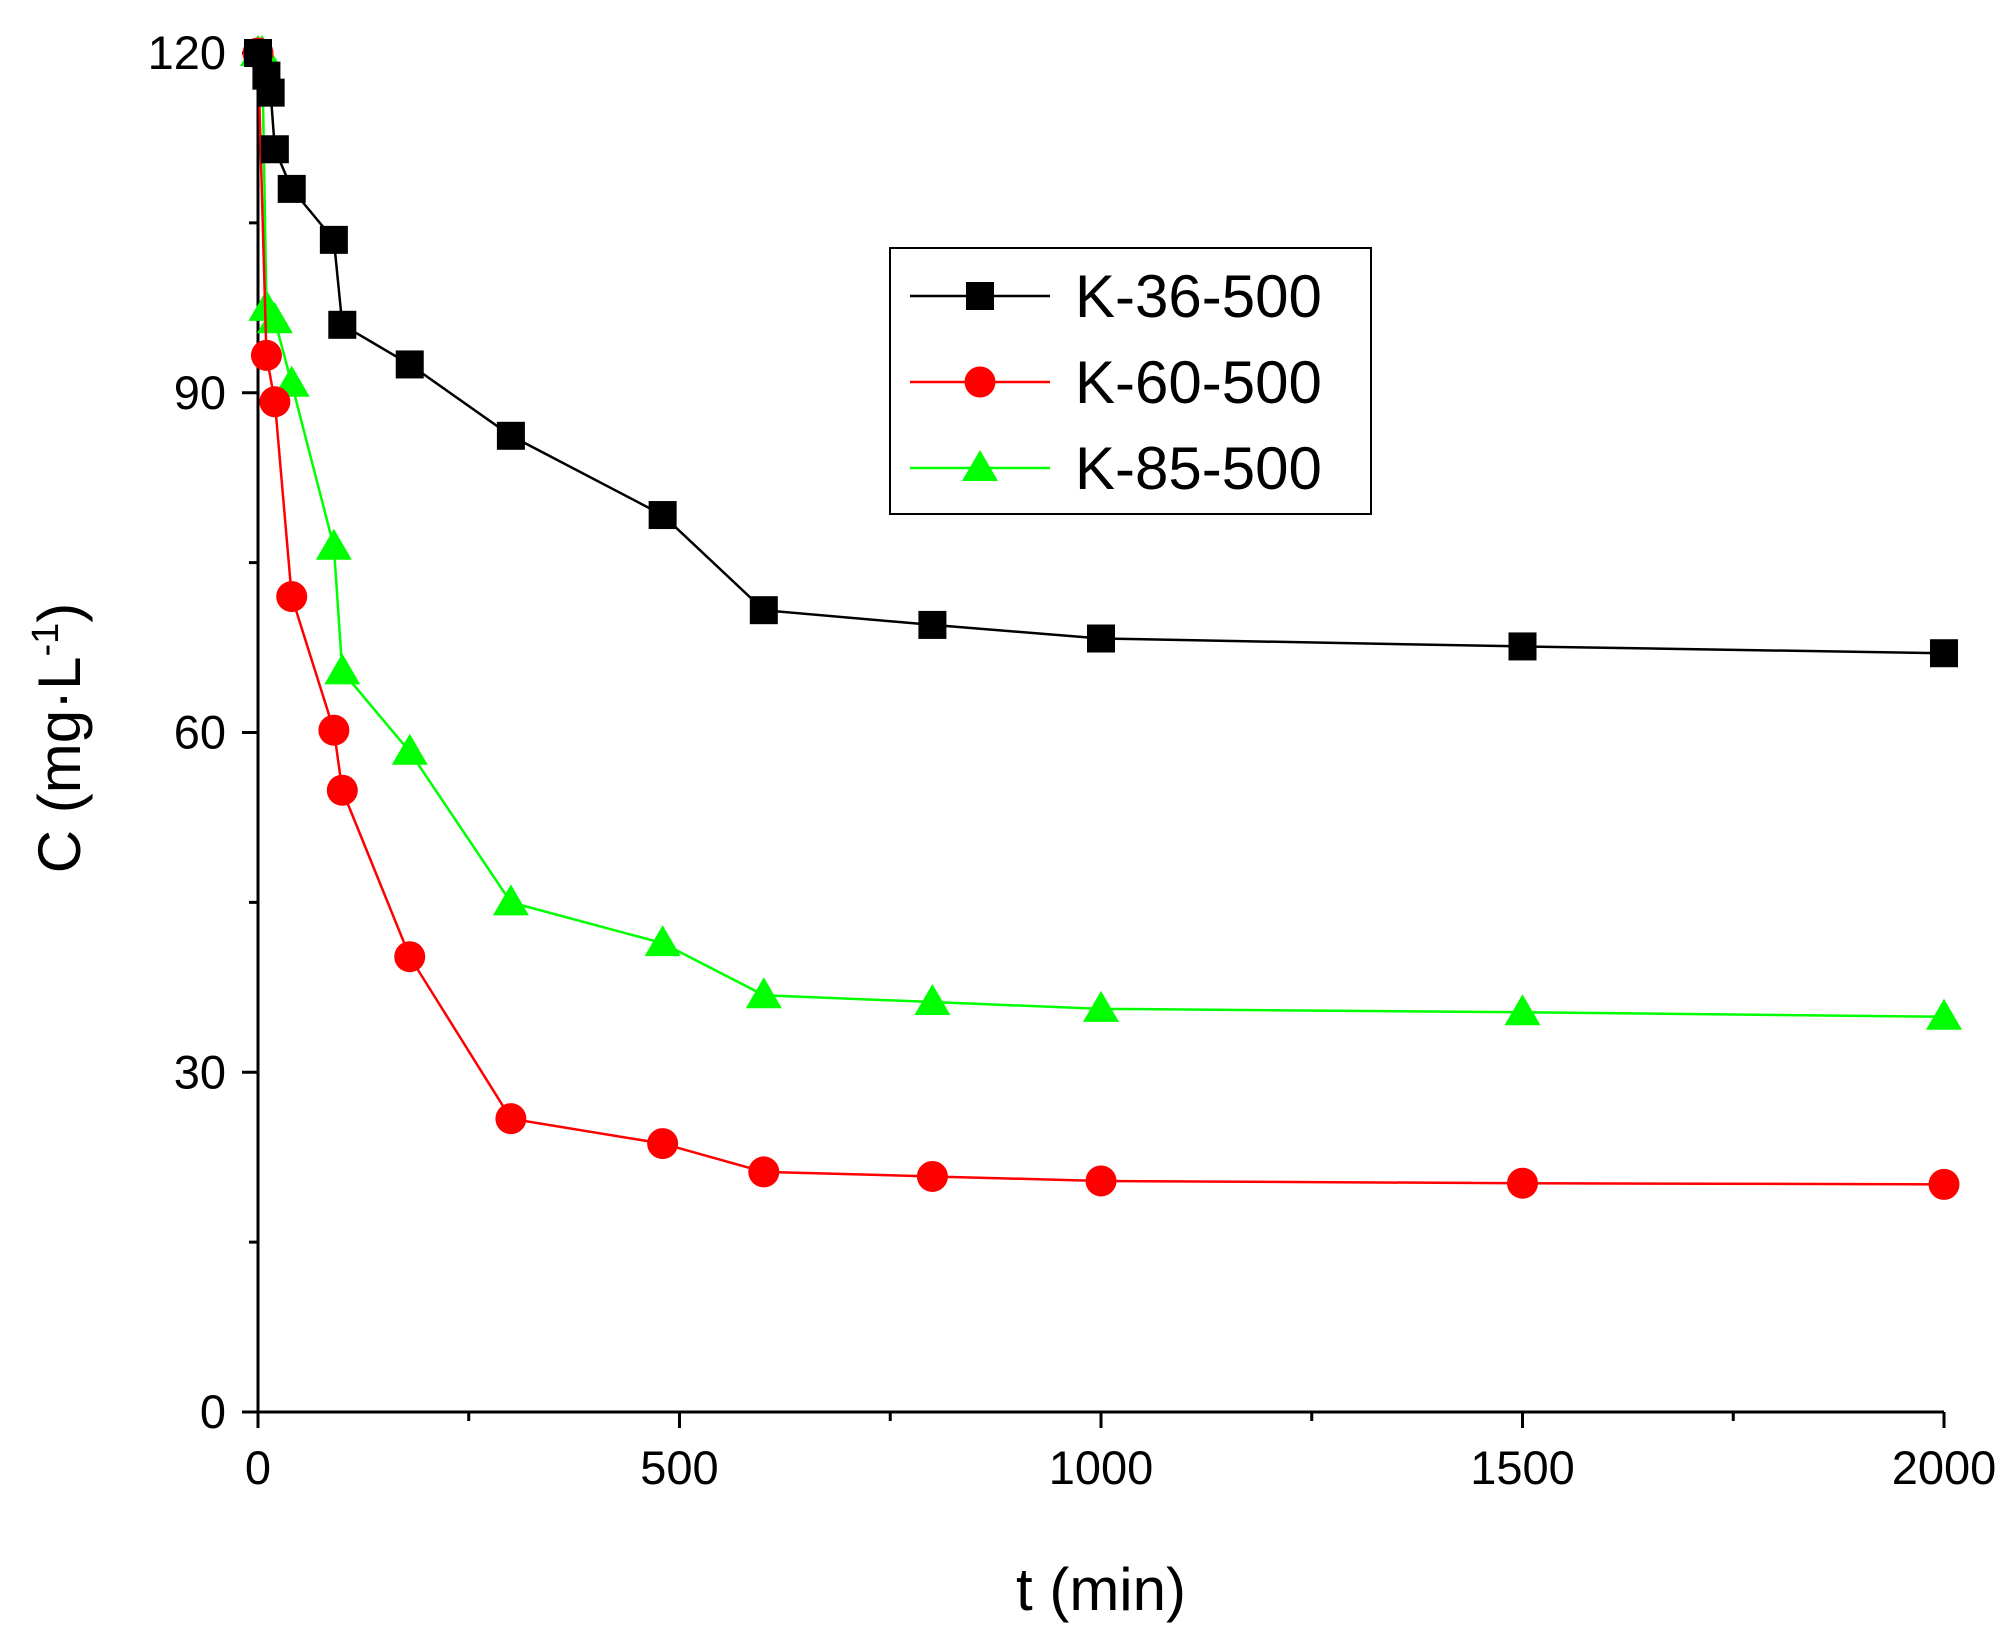 This screenshot has height=1637, width=2015. I want to click on legend-item: K-60-500, so click(1116, 382).